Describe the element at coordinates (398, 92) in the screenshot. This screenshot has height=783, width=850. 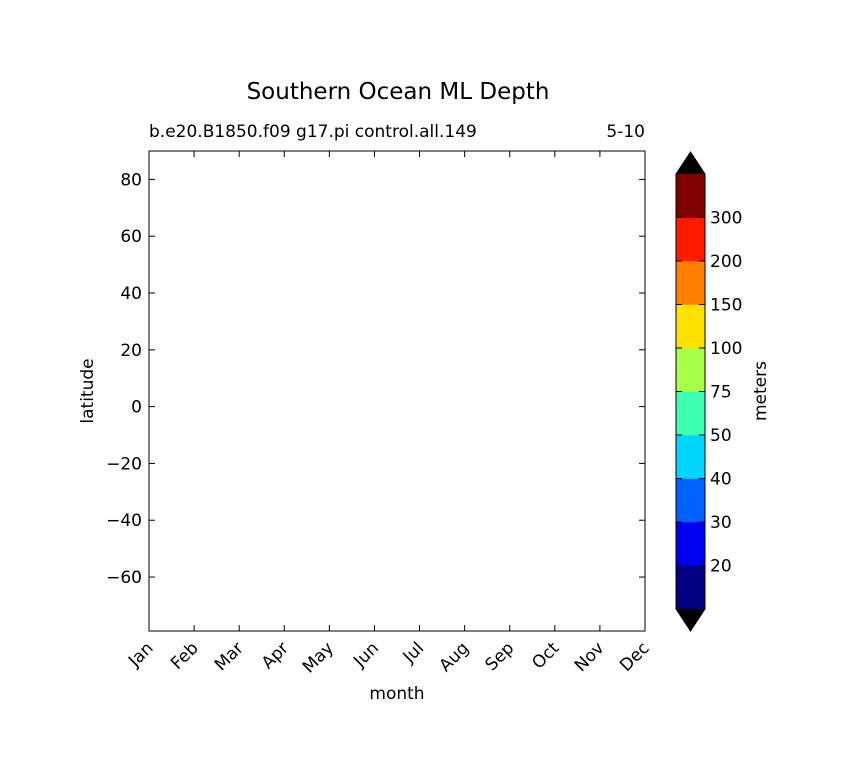
I see `chart-title: Southern Ocean ML Depth` at that location.